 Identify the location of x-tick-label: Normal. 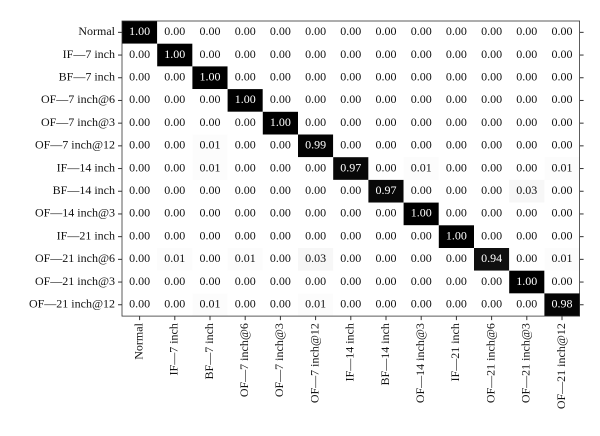
(138, 340).